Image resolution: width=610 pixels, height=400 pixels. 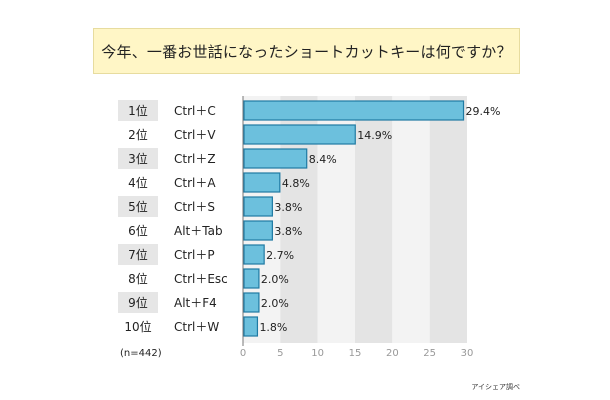 What do you see at coordinates (280, 255) in the screenshot?
I see `bar-value-label: 2.7%` at bounding box center [280, 255].